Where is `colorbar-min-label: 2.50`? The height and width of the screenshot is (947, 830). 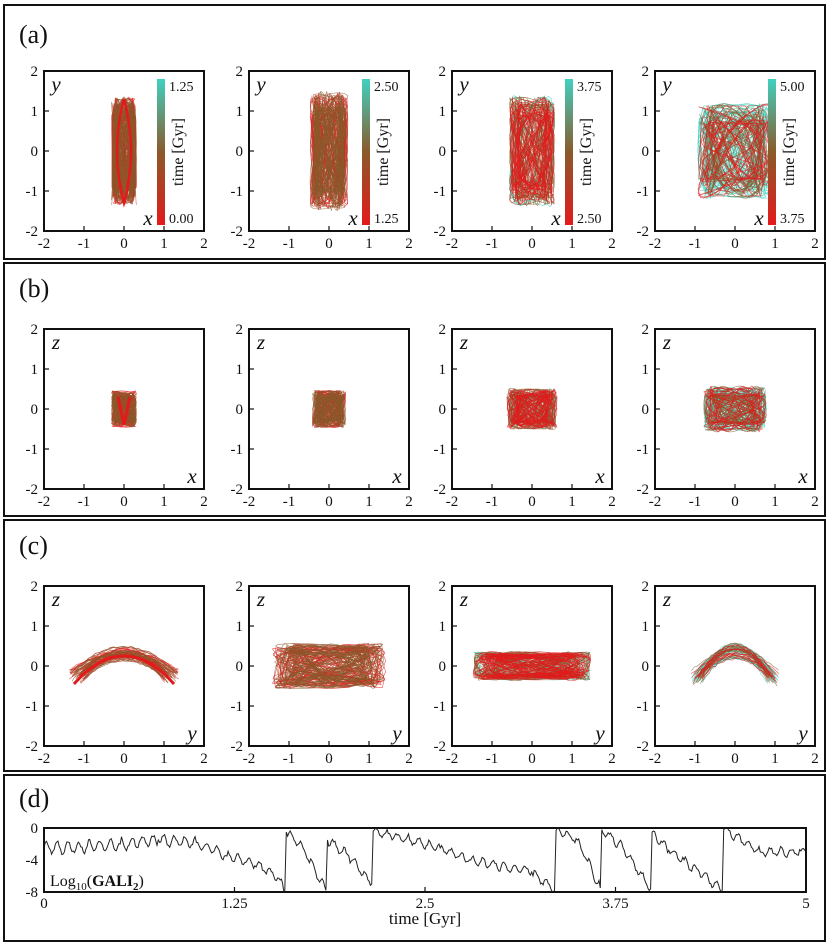
colorbar-min-label: 2.50 is located at coordinates (589, 219).